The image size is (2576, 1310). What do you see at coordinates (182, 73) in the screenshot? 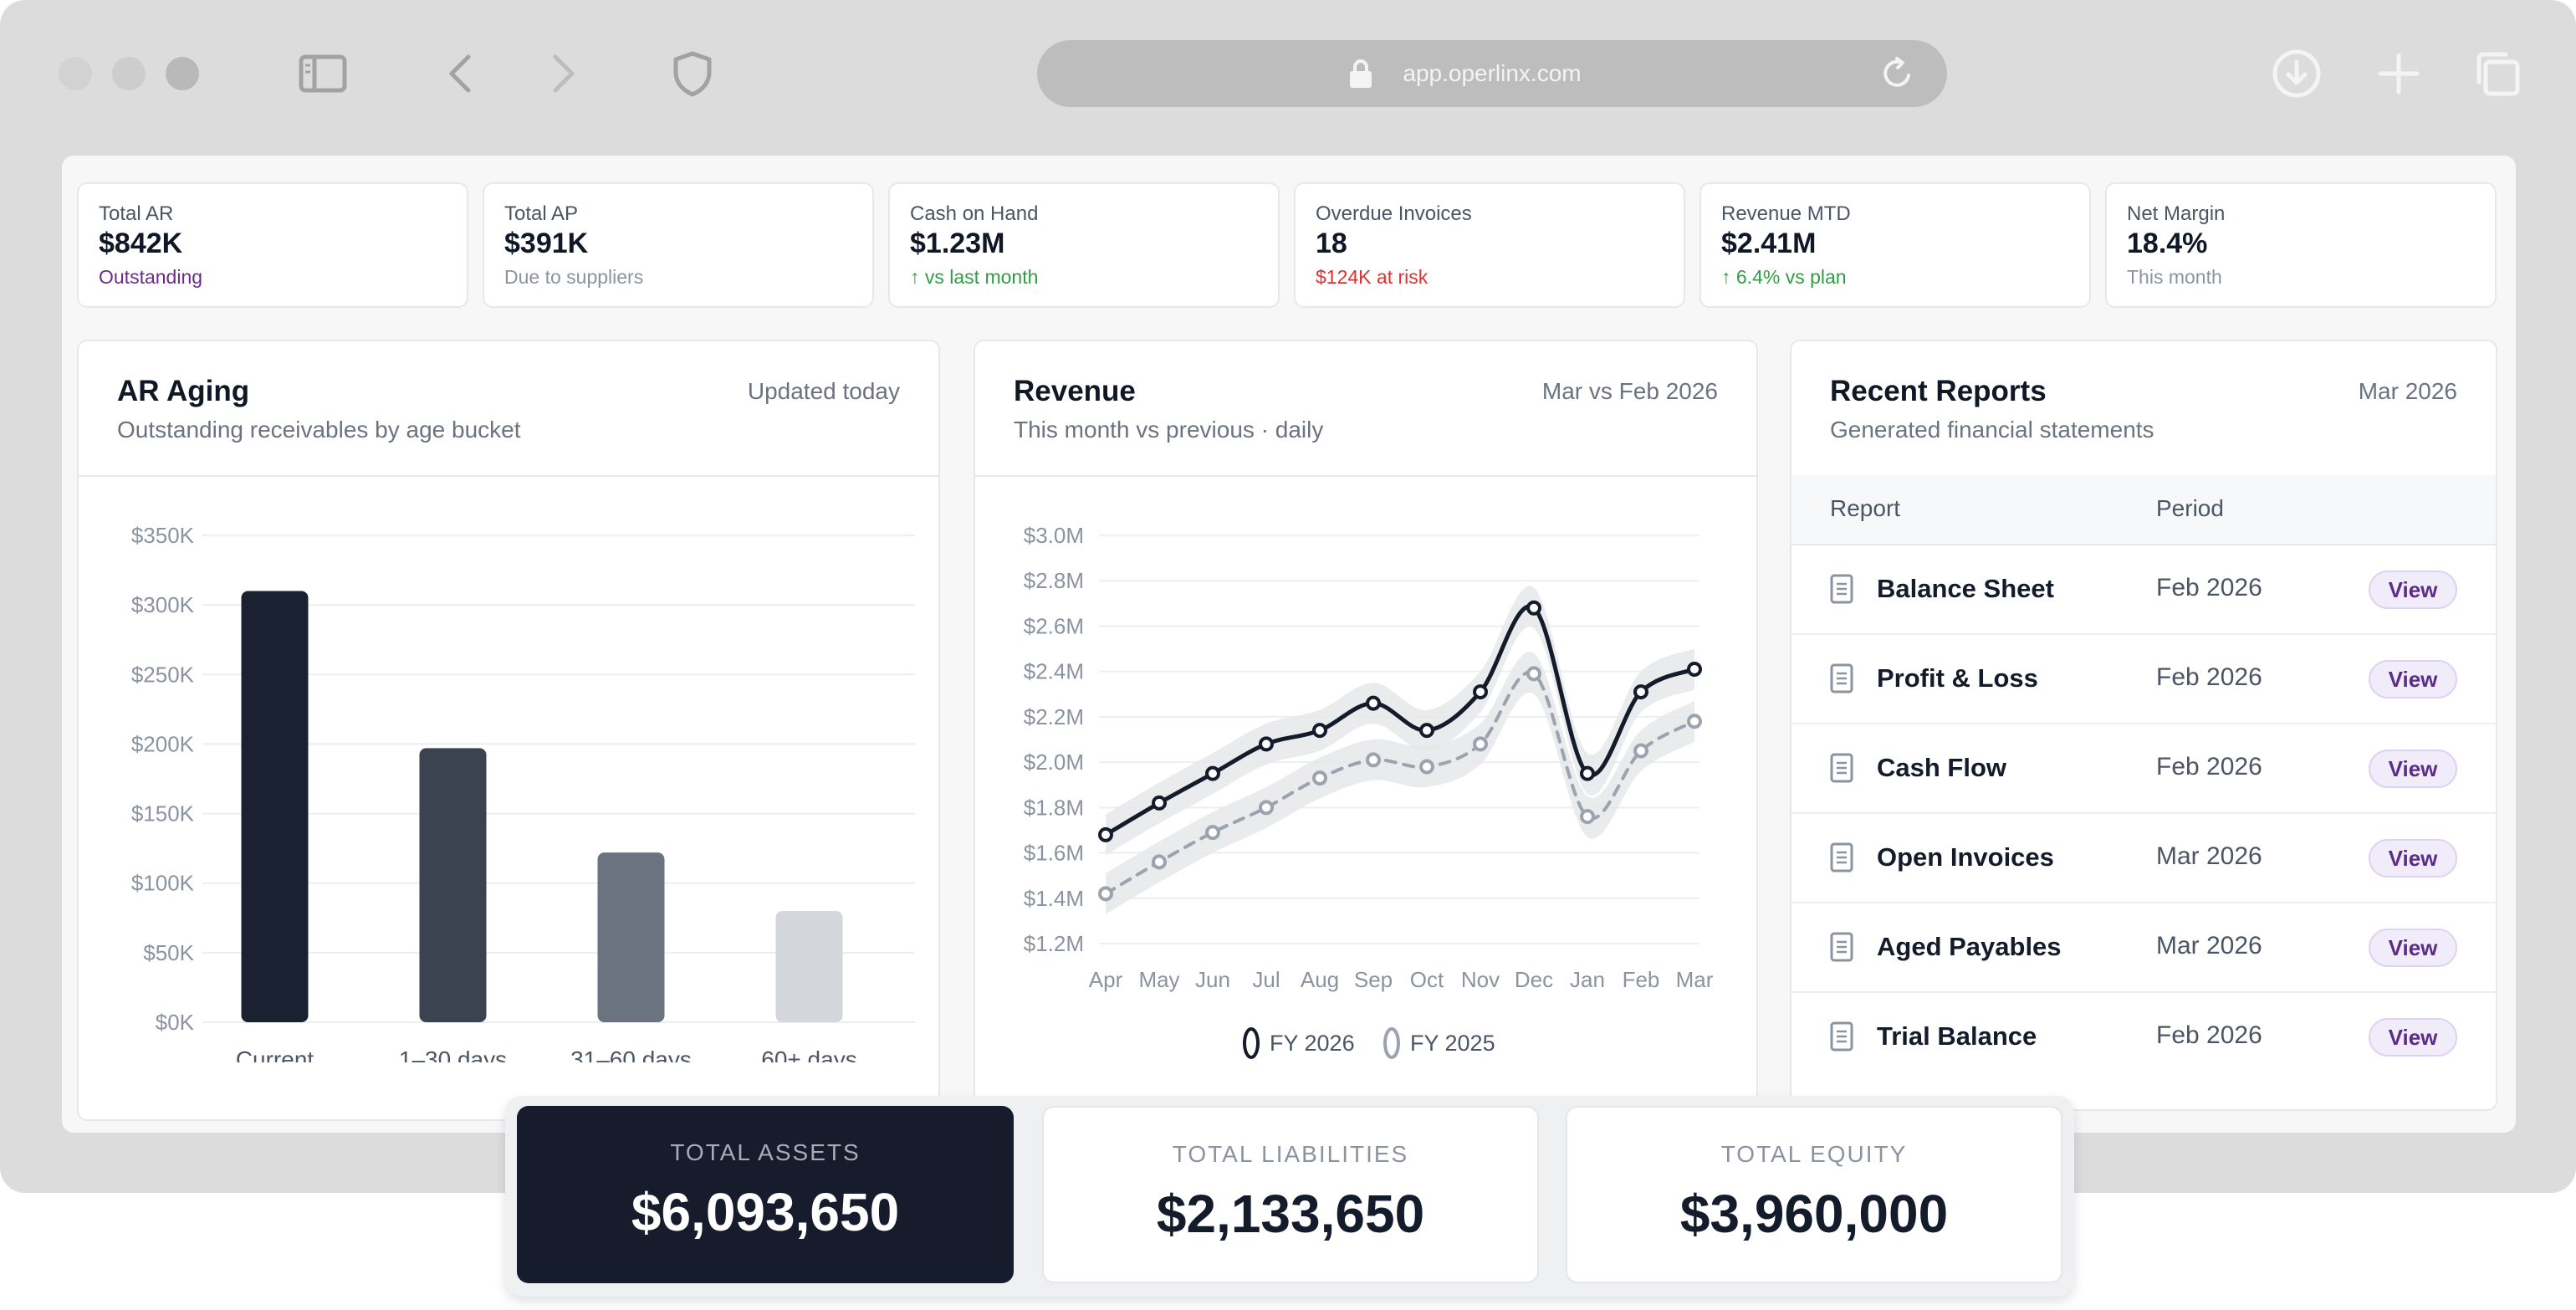
I see `zoom-window-button` at bounding box center [182, 73].